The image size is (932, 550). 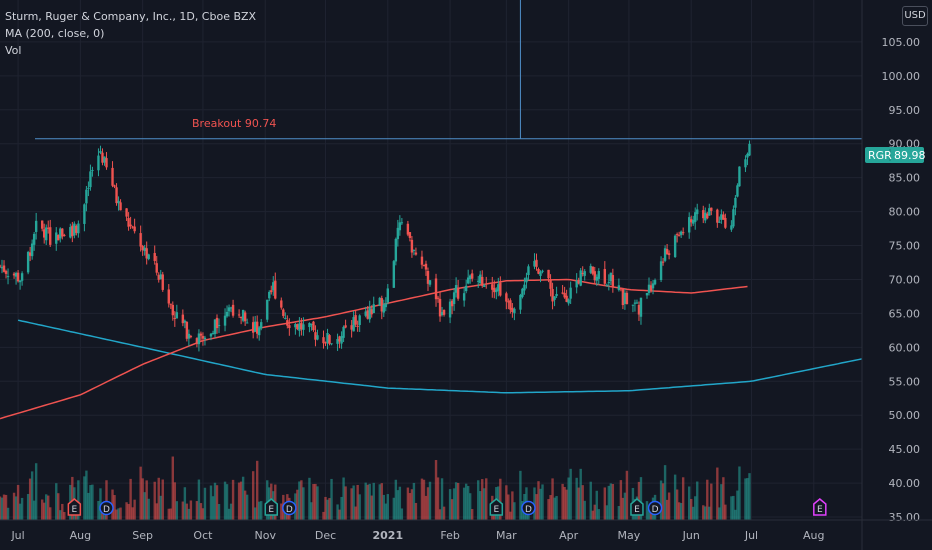 I want to click on currency-button: USD, so click(x=915, y=16).